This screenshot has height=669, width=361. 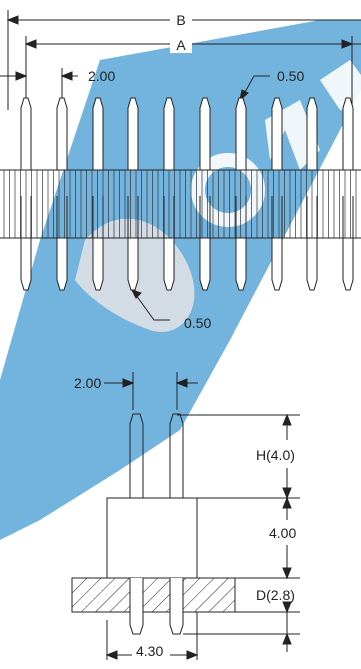 I want to click on h-label: H(4.0), so click(x=275, y=455).